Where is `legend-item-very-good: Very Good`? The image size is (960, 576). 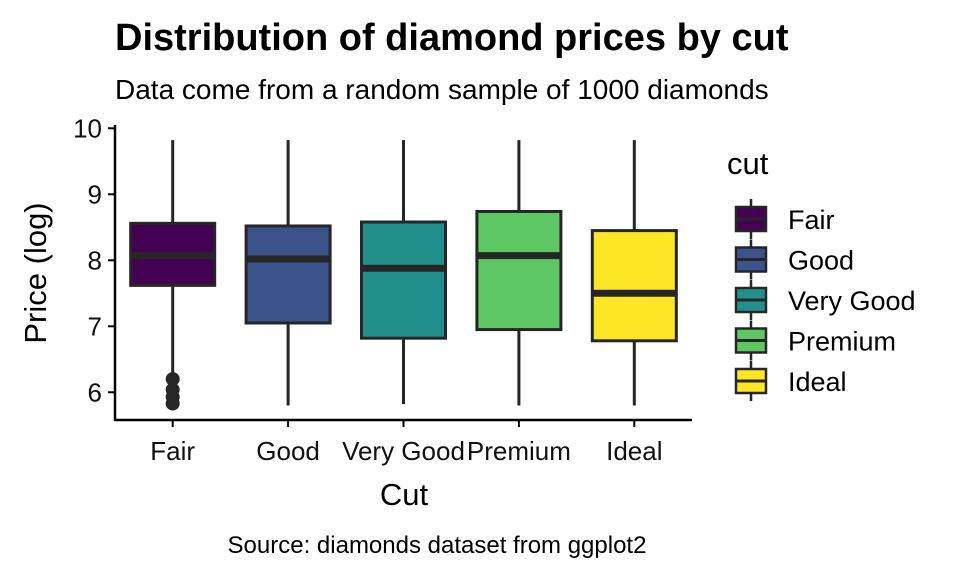
legend-item-very-good: Very Good is located at coordinates (825, 300).